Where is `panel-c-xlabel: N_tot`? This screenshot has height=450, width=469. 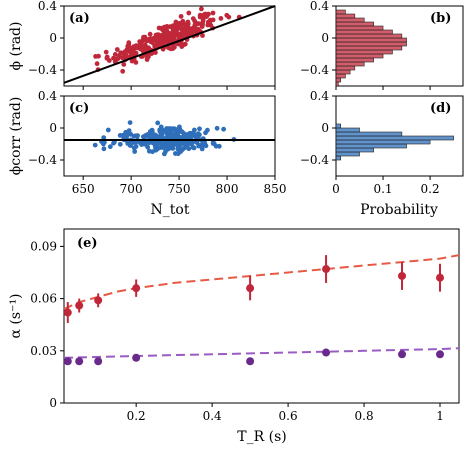
panel-c-xlabel: N_tot is located at coordinates (170, 210).